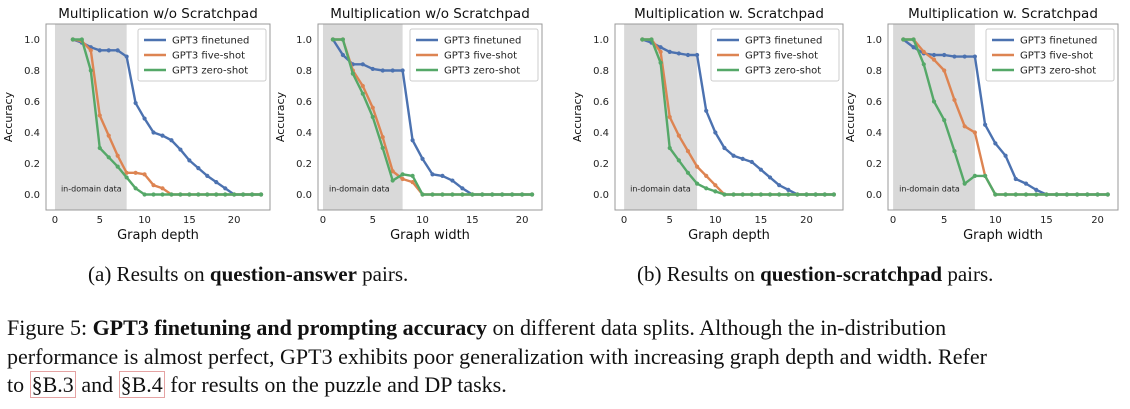 Image resolution: width=1130 pixels, height=409 pixels. What do you see at coordinates (783, 71) in the screenshot?
I see `legend-label: GPT3 zero-shot` at bounding box center [783, 71].